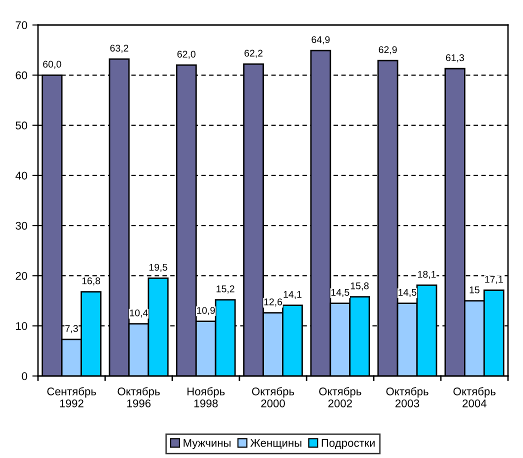 Image resolution: width=523 pixels, height=458 pixels. I want to click on data-label: 15,8, so click(359, 286).